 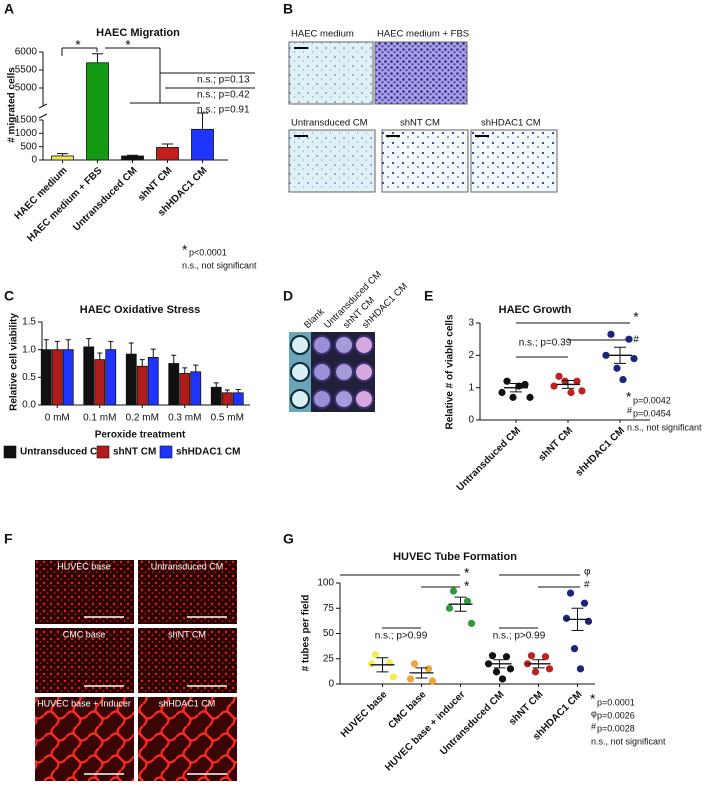 I want to click on y-tick-label: 0.0, so click(x=29, y=405).